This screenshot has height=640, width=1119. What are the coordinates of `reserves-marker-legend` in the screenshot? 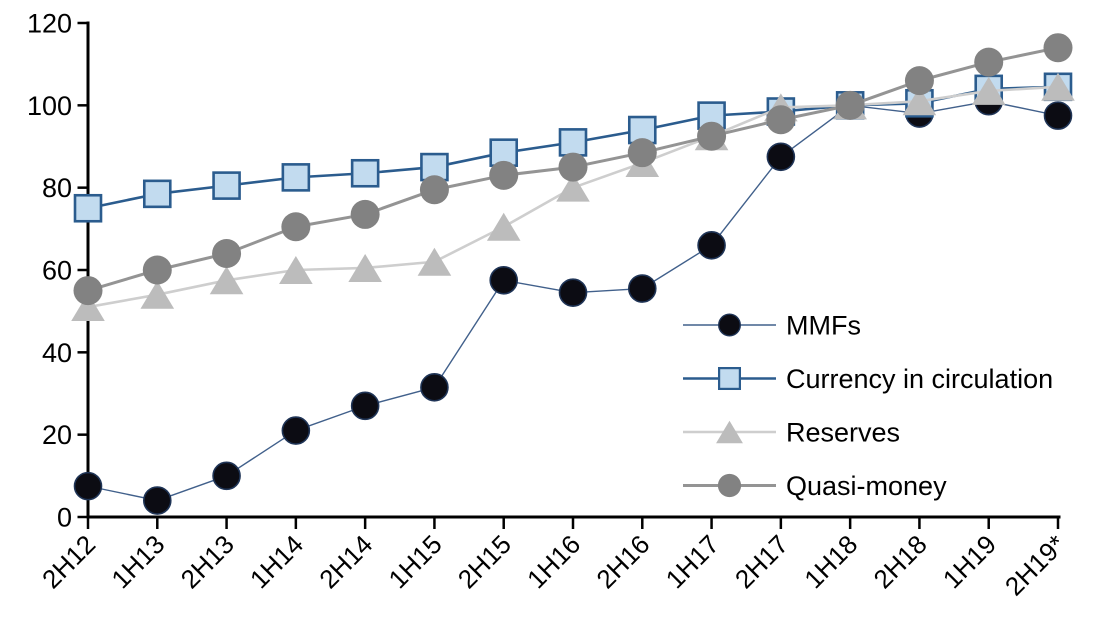 It's located at (729, 432).